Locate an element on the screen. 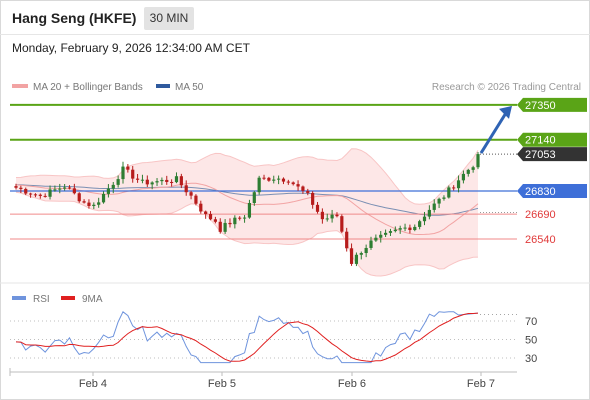 The height and width of the screenshot is (400, 590). moving-averages is located at coordinates (247, 209).